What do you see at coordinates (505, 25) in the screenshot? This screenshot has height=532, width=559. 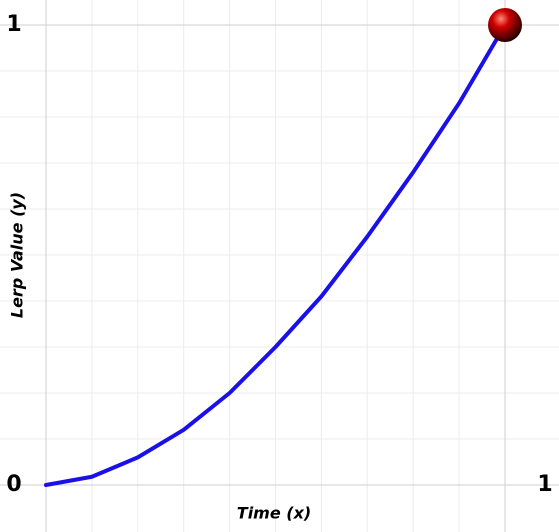 I see `ball-marker` at bounding box center [505, 25].